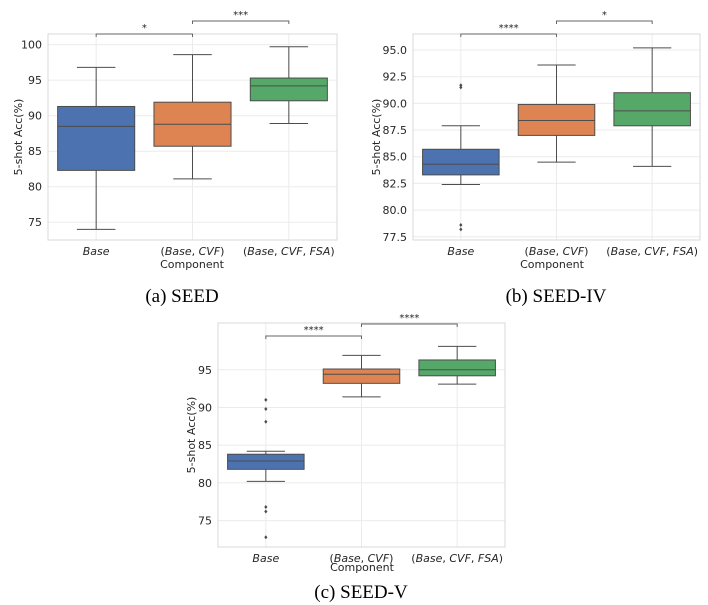 This screenshot has height=605, width=708. Describe the element at coordinates (31, 45) in the screenshot. I see `y-tick-label: 100` at that location.